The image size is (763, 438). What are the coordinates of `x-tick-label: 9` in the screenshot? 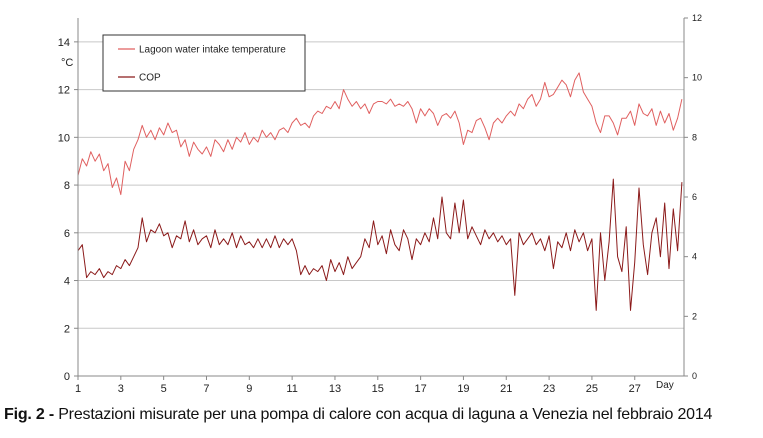 It's located at (249, 389).